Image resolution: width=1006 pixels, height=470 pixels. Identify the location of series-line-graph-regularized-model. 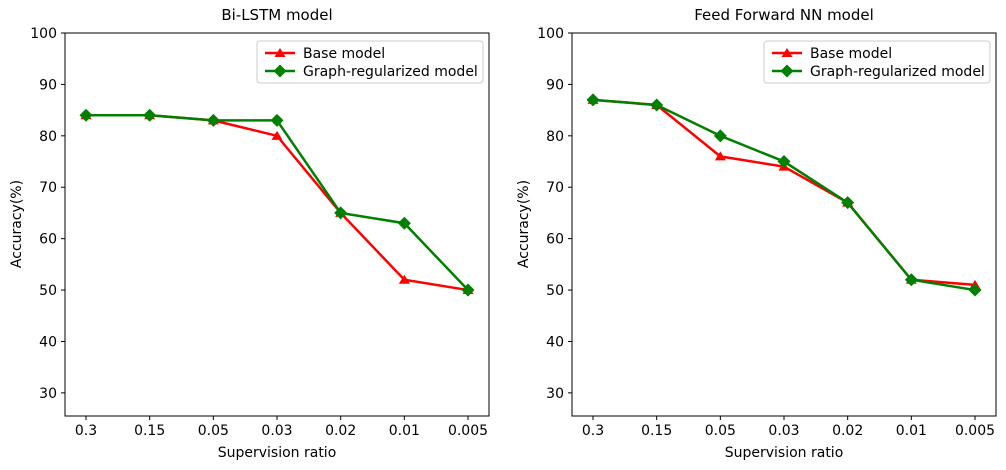
(277, 202).